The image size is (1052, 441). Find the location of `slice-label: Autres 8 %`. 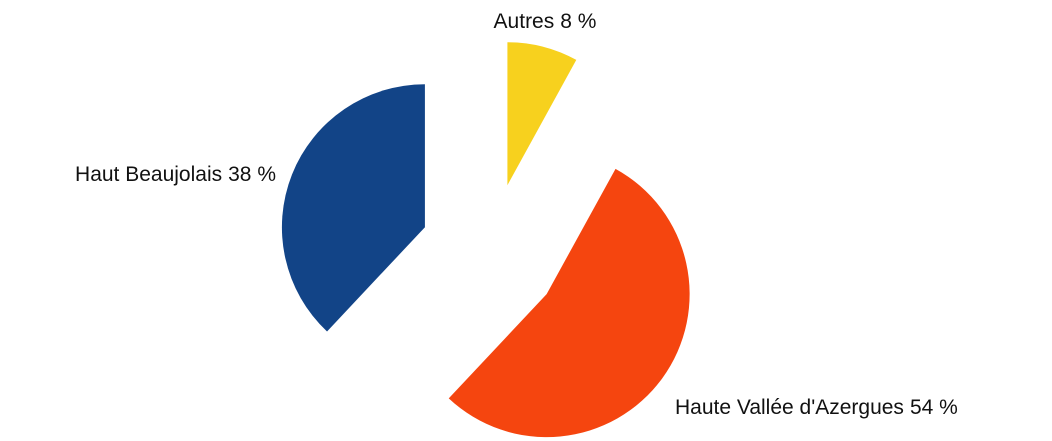

slice-label: Autres 8 % is located at coordinates (545, 21).